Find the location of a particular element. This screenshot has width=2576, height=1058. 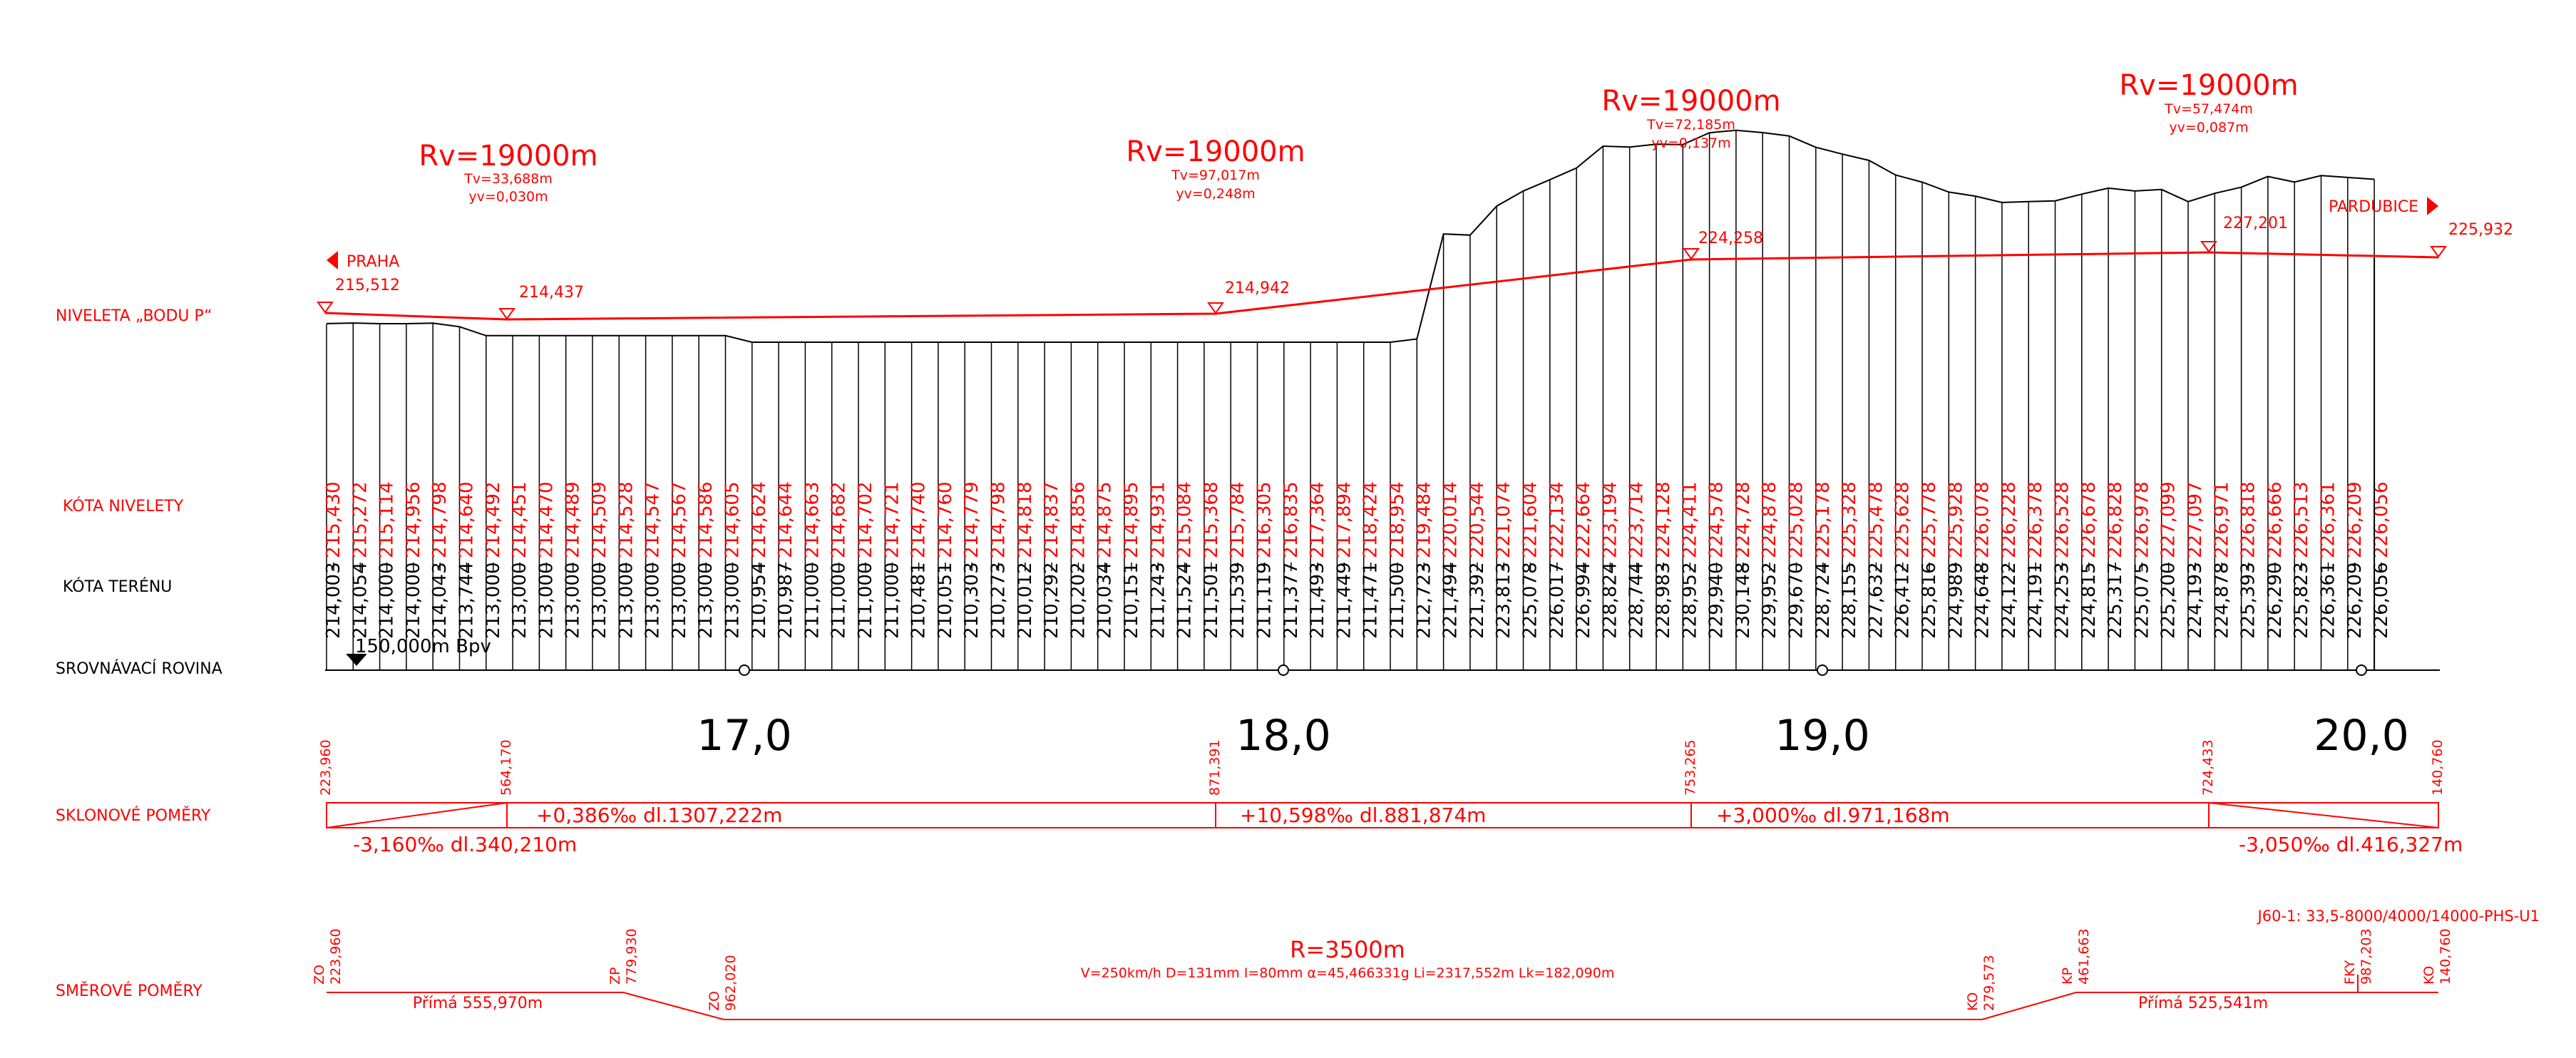

horizontal-point-code: FKY is located at coordinates (2350, 972).